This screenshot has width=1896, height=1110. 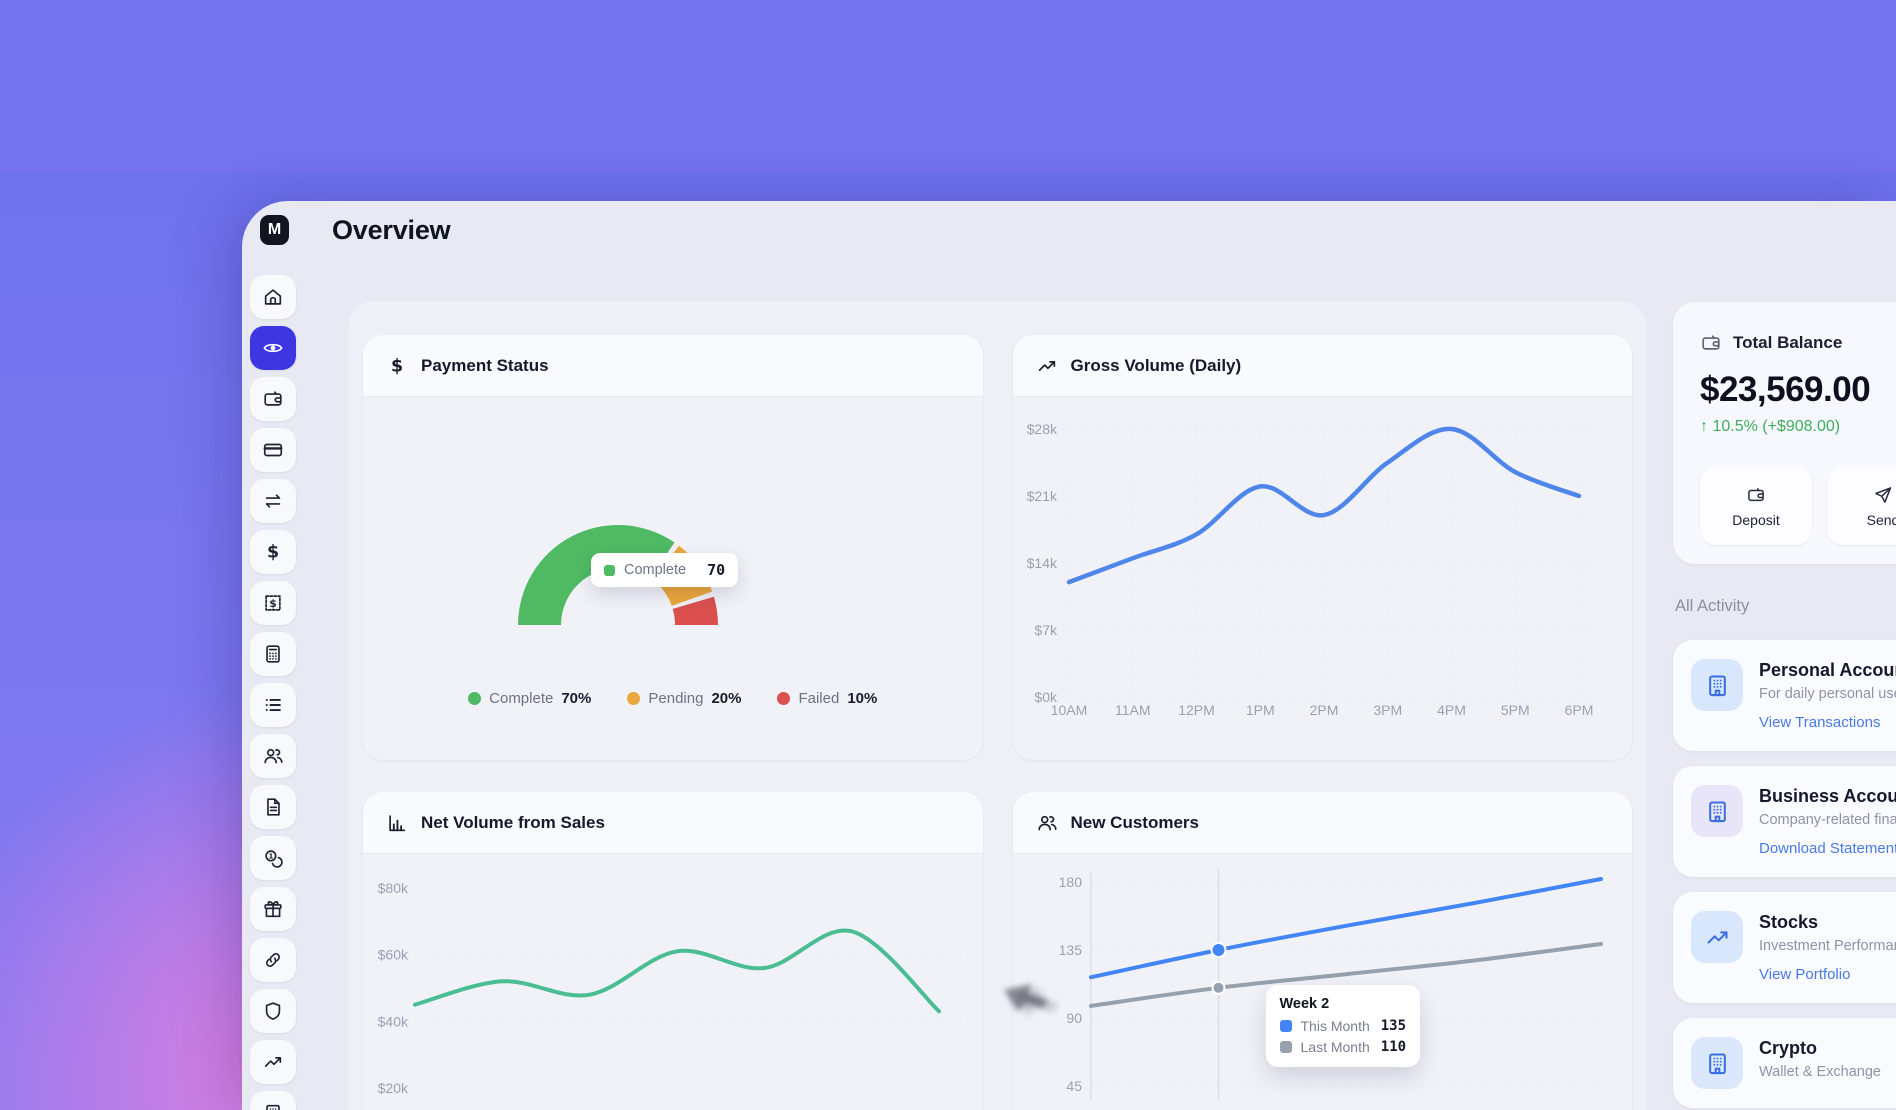 What do you see at coordinates (1785, 389) in the screenshot?
I see `total-balance-amount: $23,569.00` at bounding box center [1785, 389].